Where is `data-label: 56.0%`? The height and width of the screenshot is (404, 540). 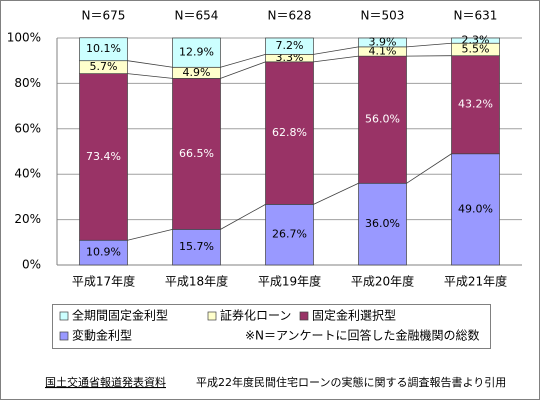
data-label: 56.0% is located at coordinates (382, 119).